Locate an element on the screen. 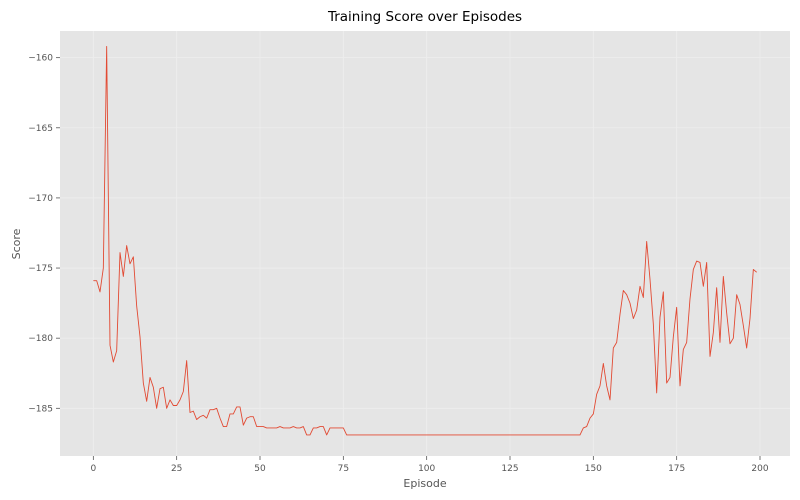  x-tick-label: 150 is located at coordinates (593, 469).